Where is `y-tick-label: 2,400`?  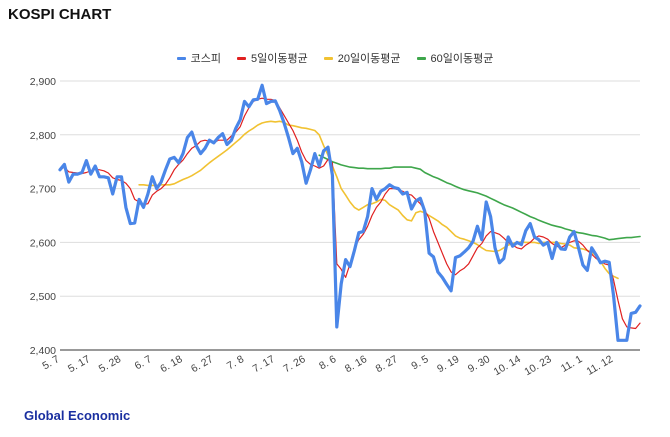 y-tick-label: 2,400 is located at coordinates (43, 351).